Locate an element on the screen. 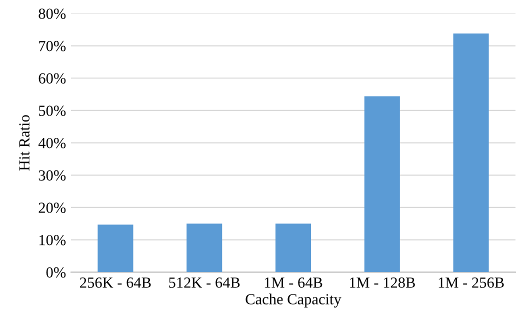 The width and height of the screenshot is (526, 336). x-tick-label: 1M - 64B is located at coordinates (293, 283).